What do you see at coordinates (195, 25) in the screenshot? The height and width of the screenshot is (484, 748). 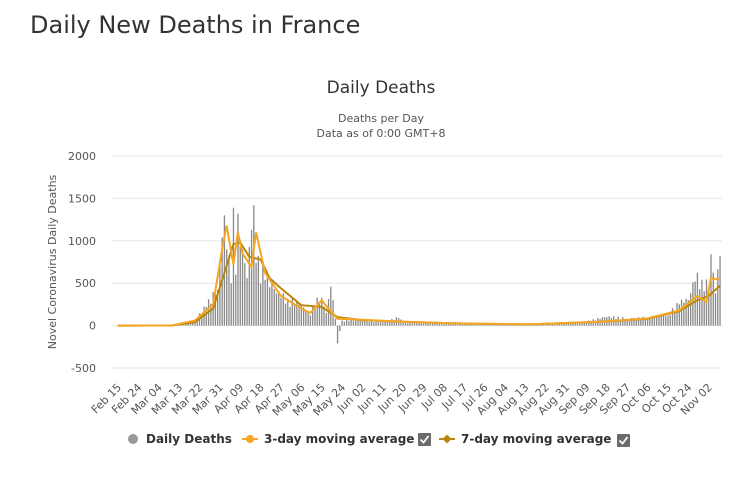 I see `page-title: Daily New Deaths in France` at bounding box center [195, 25].